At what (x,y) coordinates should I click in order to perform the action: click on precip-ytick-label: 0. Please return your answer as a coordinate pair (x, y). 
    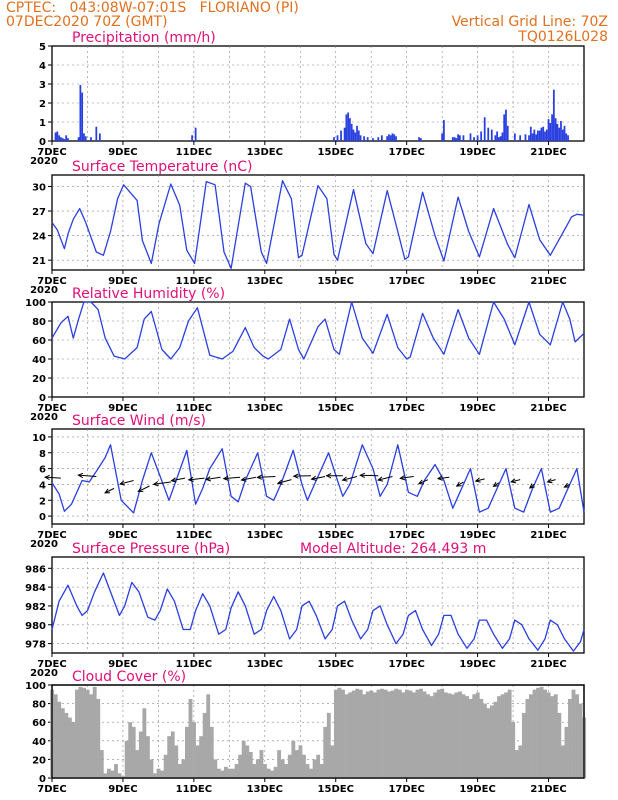
    Looking at the image, I should click on (42, 142).